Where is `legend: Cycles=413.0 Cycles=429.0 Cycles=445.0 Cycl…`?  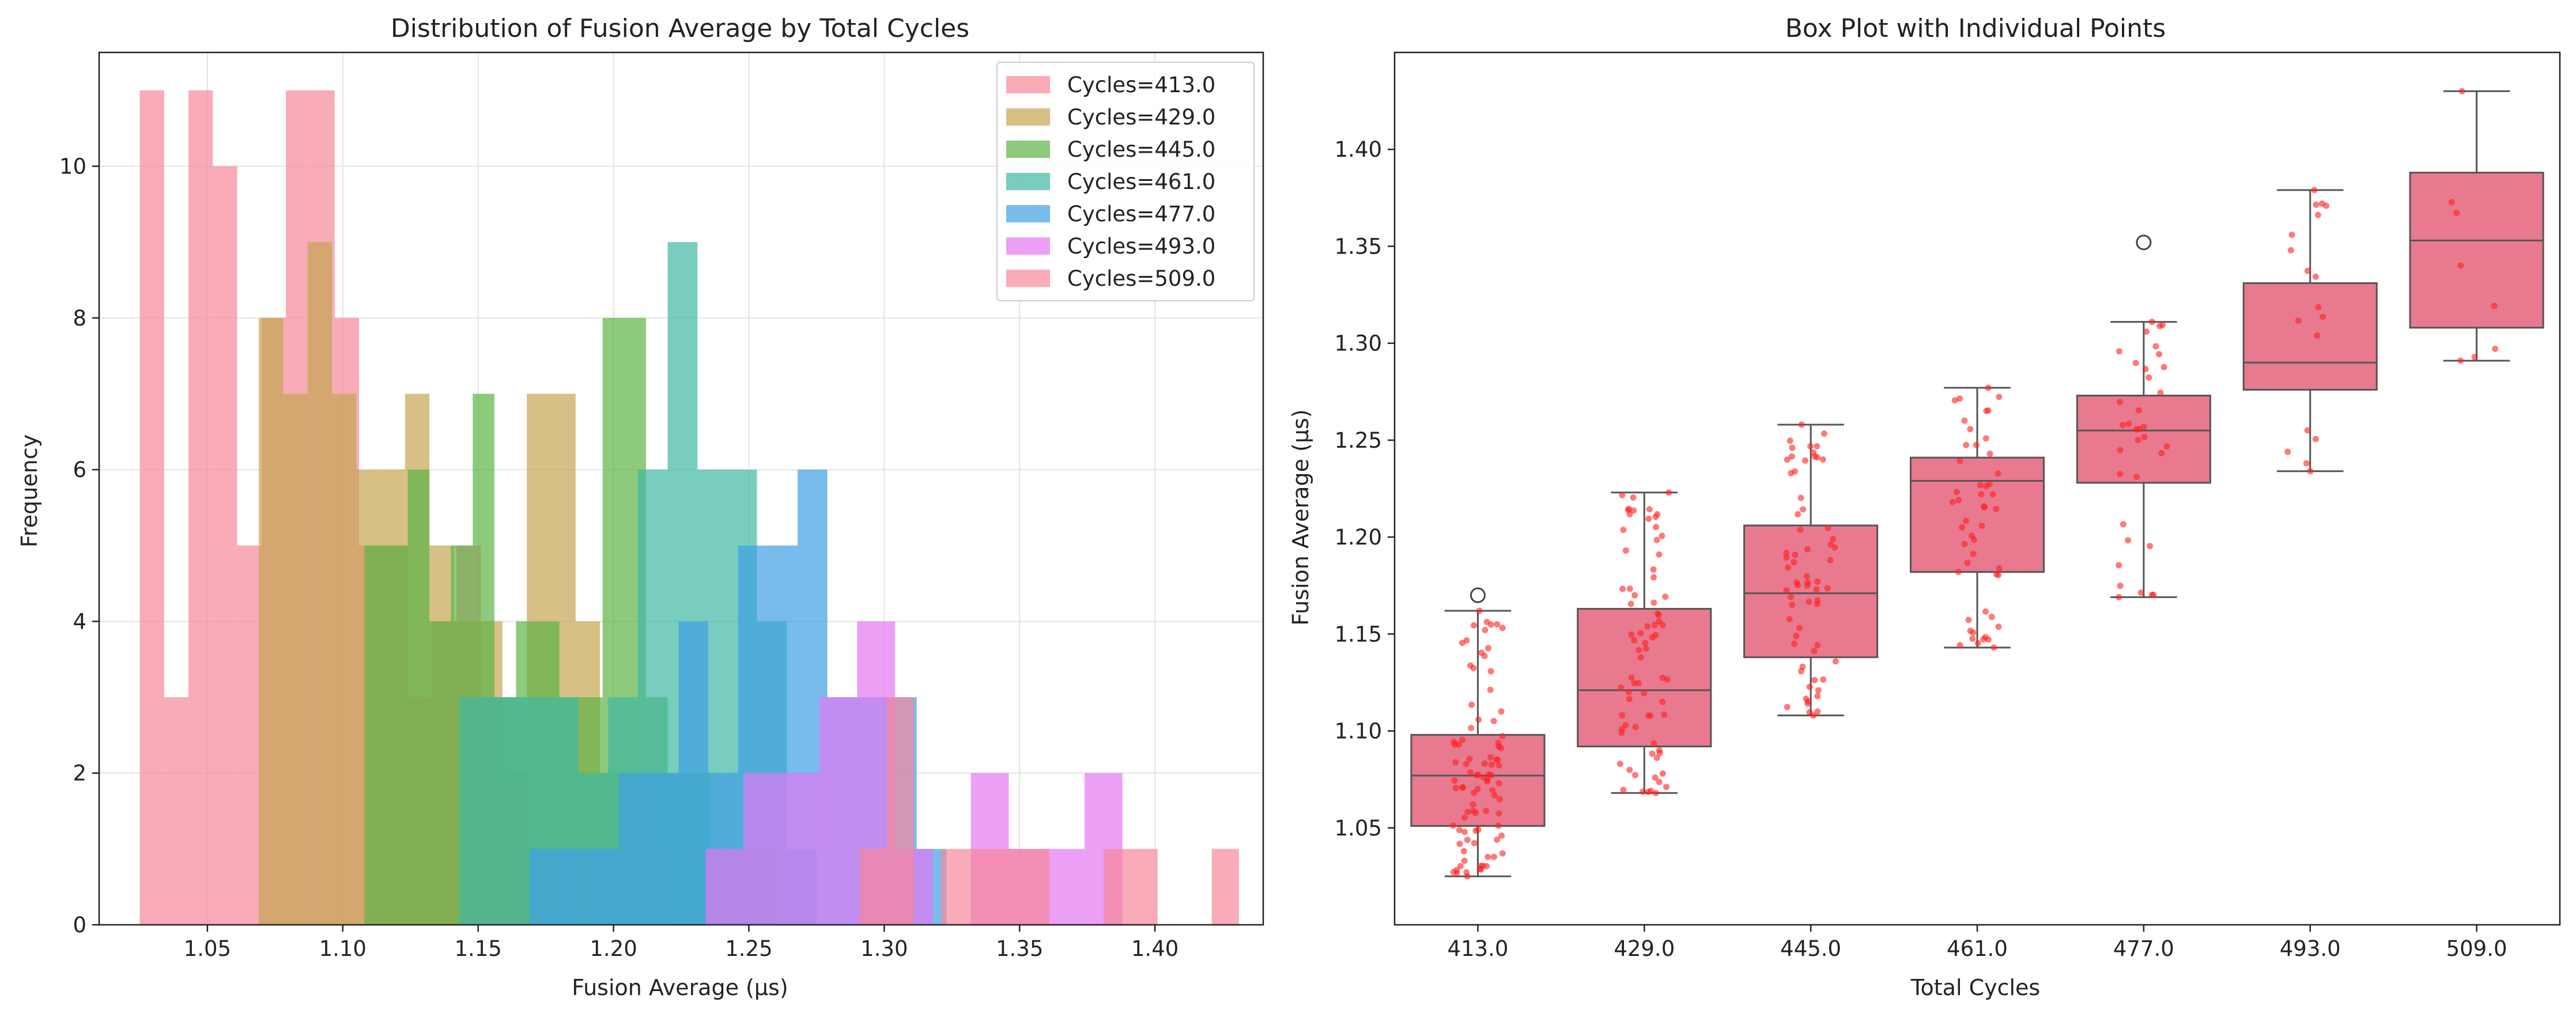
legend: Cycles=413.0 Cycles=429.0 Cycles=445.0 Cycl… is located at coordinates (1125, 181).